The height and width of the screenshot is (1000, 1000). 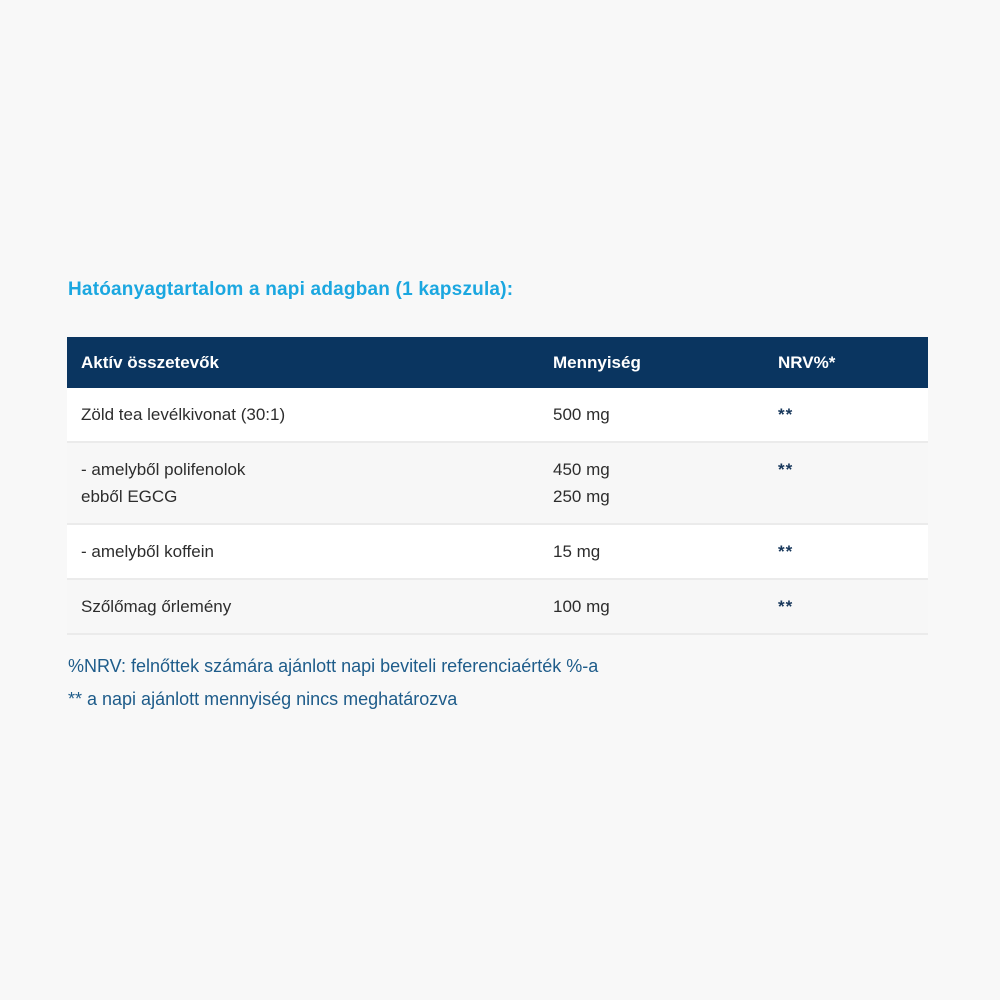 I want to click on ingredient-name: Szőlőmag őrlemény, so click(x=156, y=606).